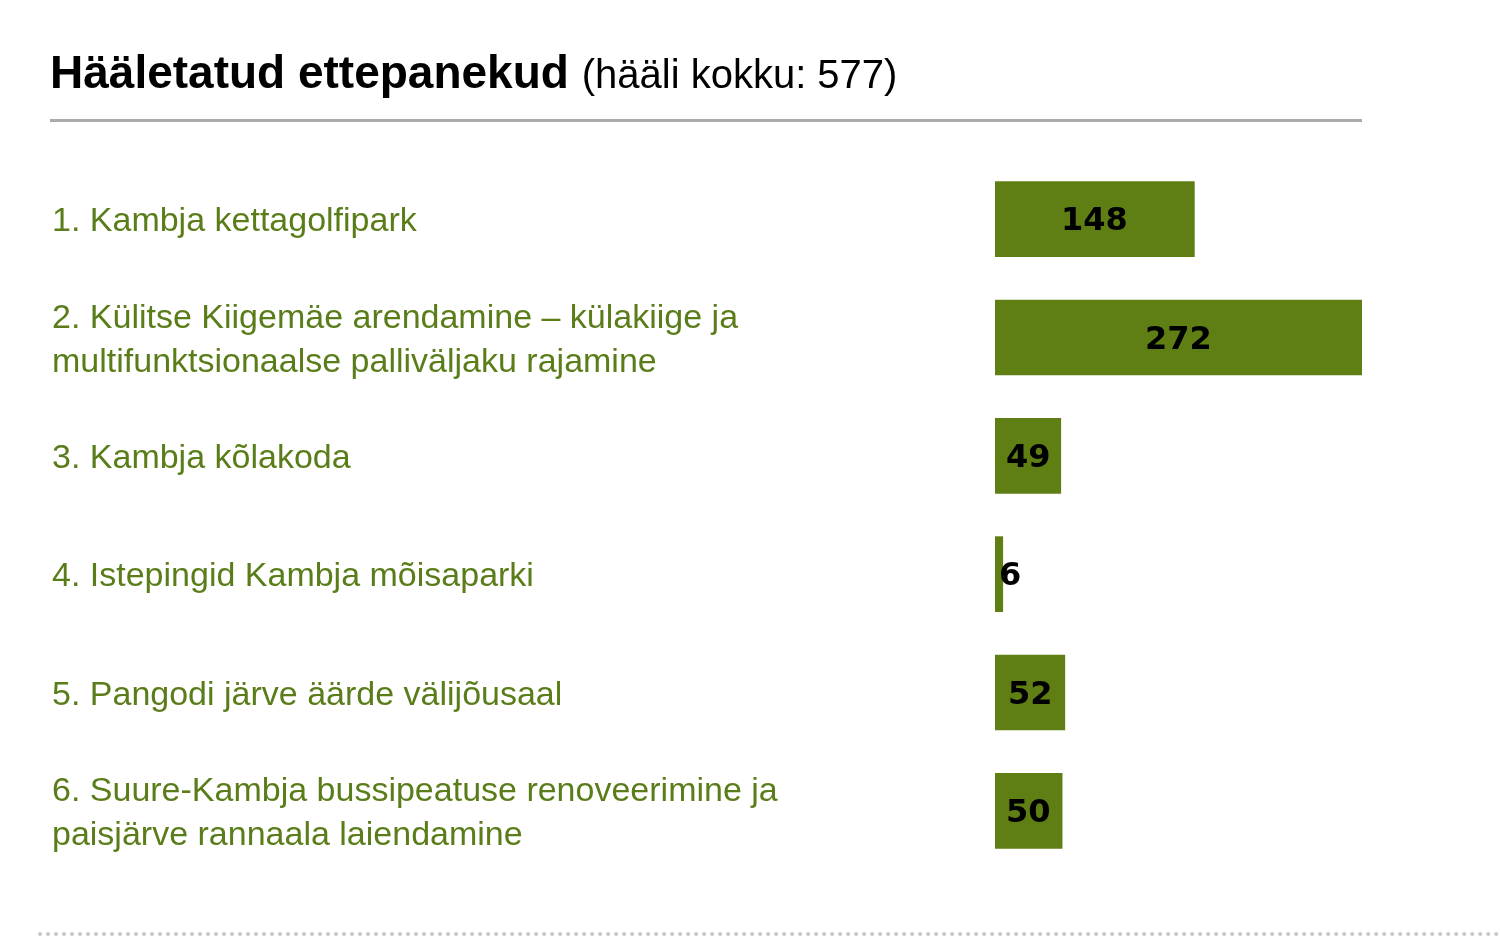  What do you see at coordinates (1028, 811) in the screenshot?
I see `data-label: 50` at bounding box center [1028, 811].